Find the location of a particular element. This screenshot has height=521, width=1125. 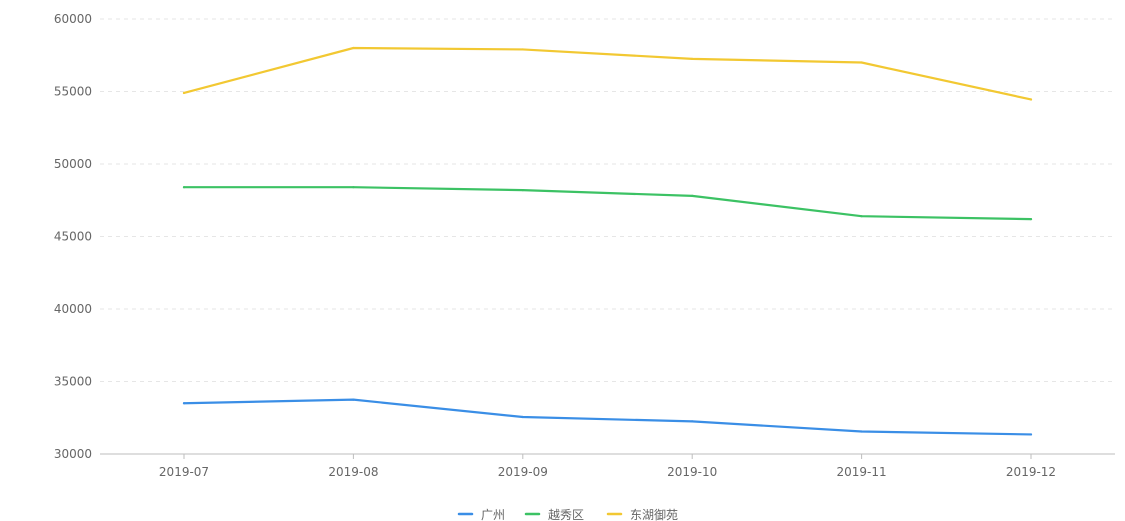

legend-label: 广州 is located at coordinates (493, 514).